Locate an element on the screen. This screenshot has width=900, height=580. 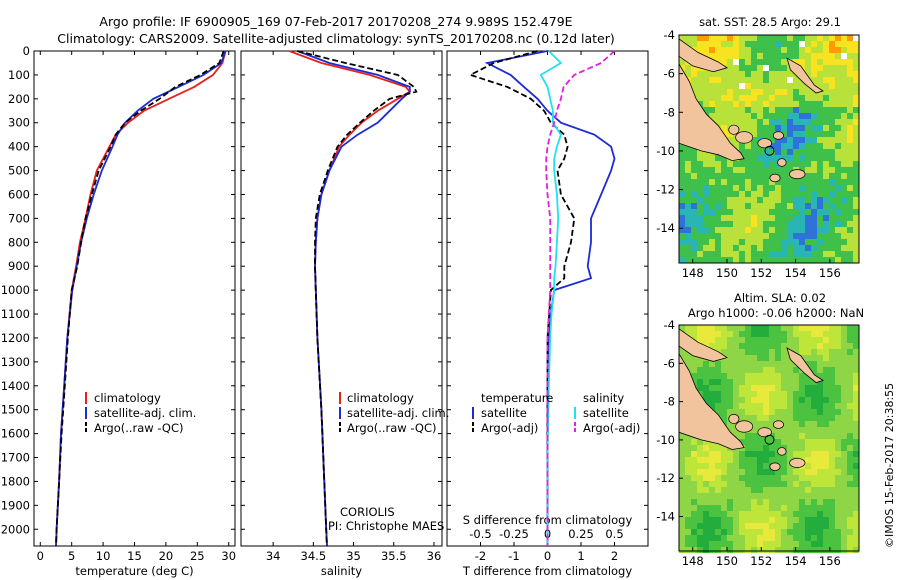
lat-tick-label: -10 is located at coordinates (665, 151).